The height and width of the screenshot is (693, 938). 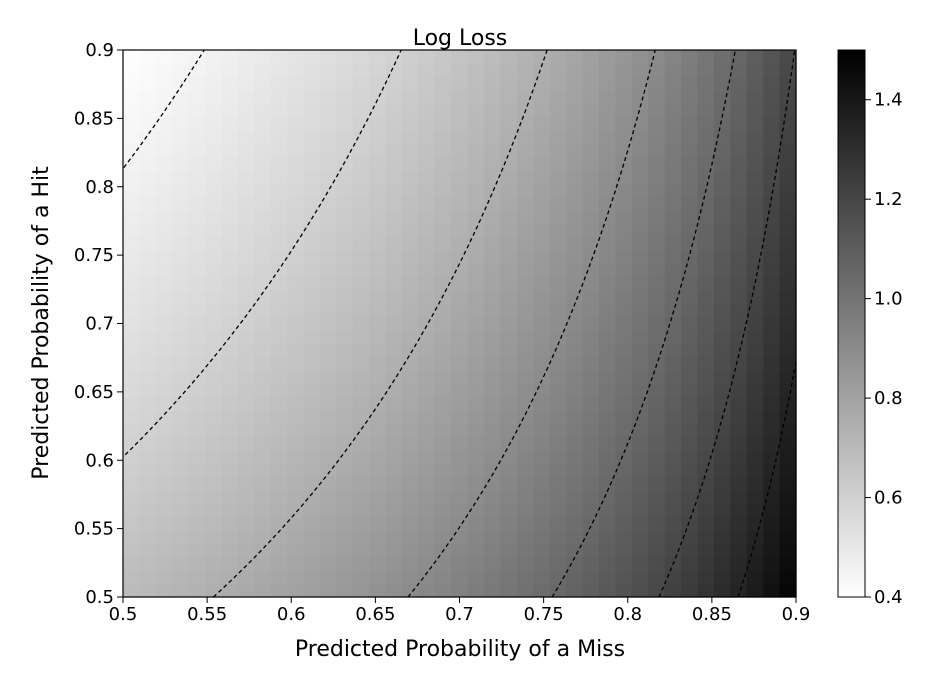 I want to click on y-tick-label: 0.7, so click(x=99, y=324).